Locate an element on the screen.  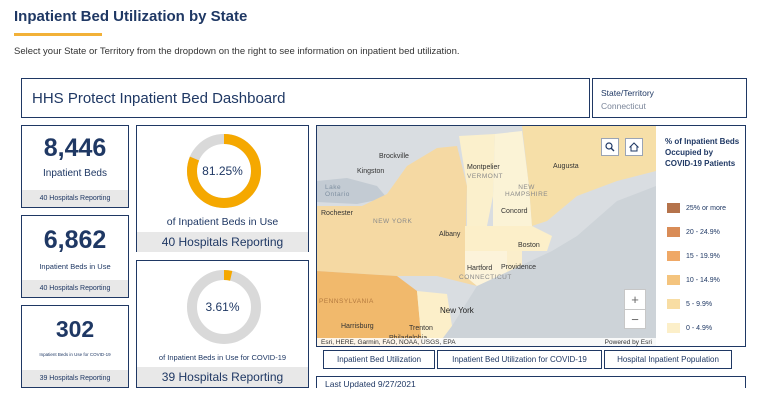
region-massachusetts is located at coordinates (508, 238).